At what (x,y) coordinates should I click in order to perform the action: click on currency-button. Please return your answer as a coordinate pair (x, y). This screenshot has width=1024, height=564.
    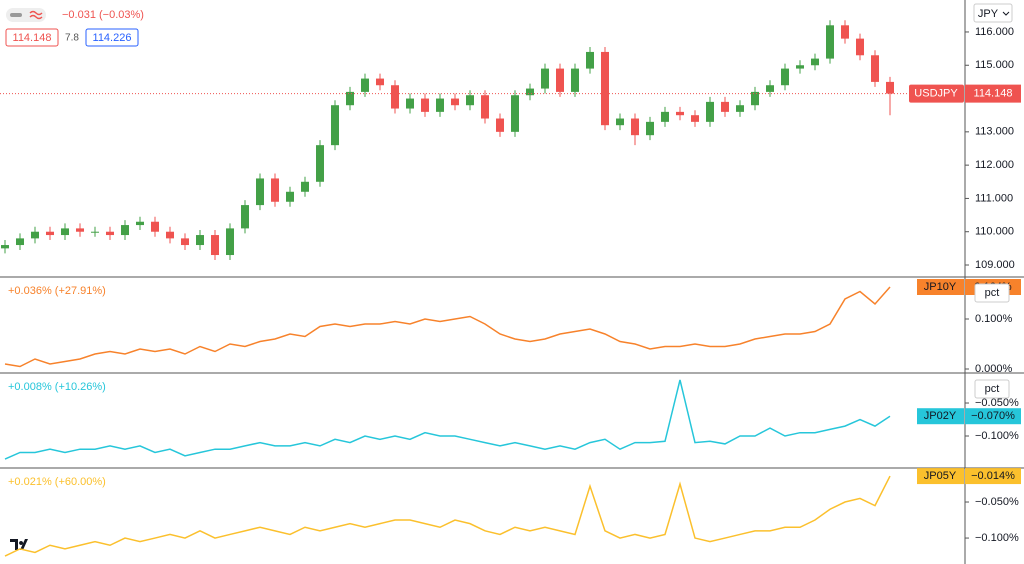
    Looking at the image, I should click on (993, 13).